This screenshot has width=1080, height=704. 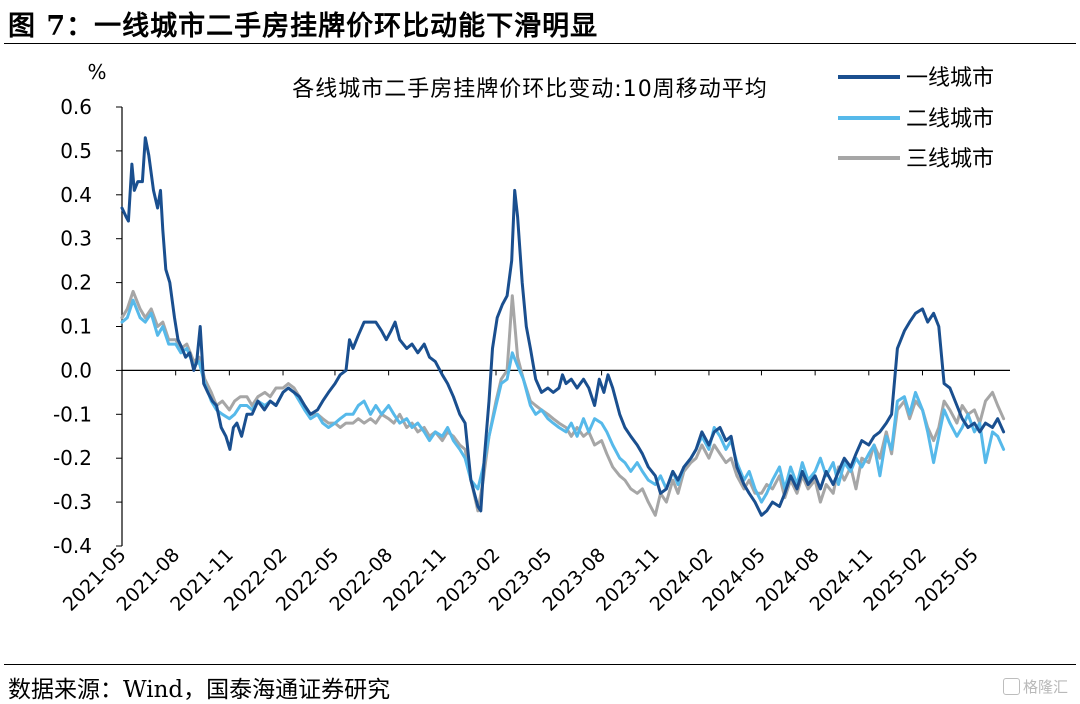 What do you see at coordinates (303, 26) in the screenshot?
I see `figure-title: 图 7：一线城市二手房挂牌价环比动能下滑明显` at bounding box center [303, 26].